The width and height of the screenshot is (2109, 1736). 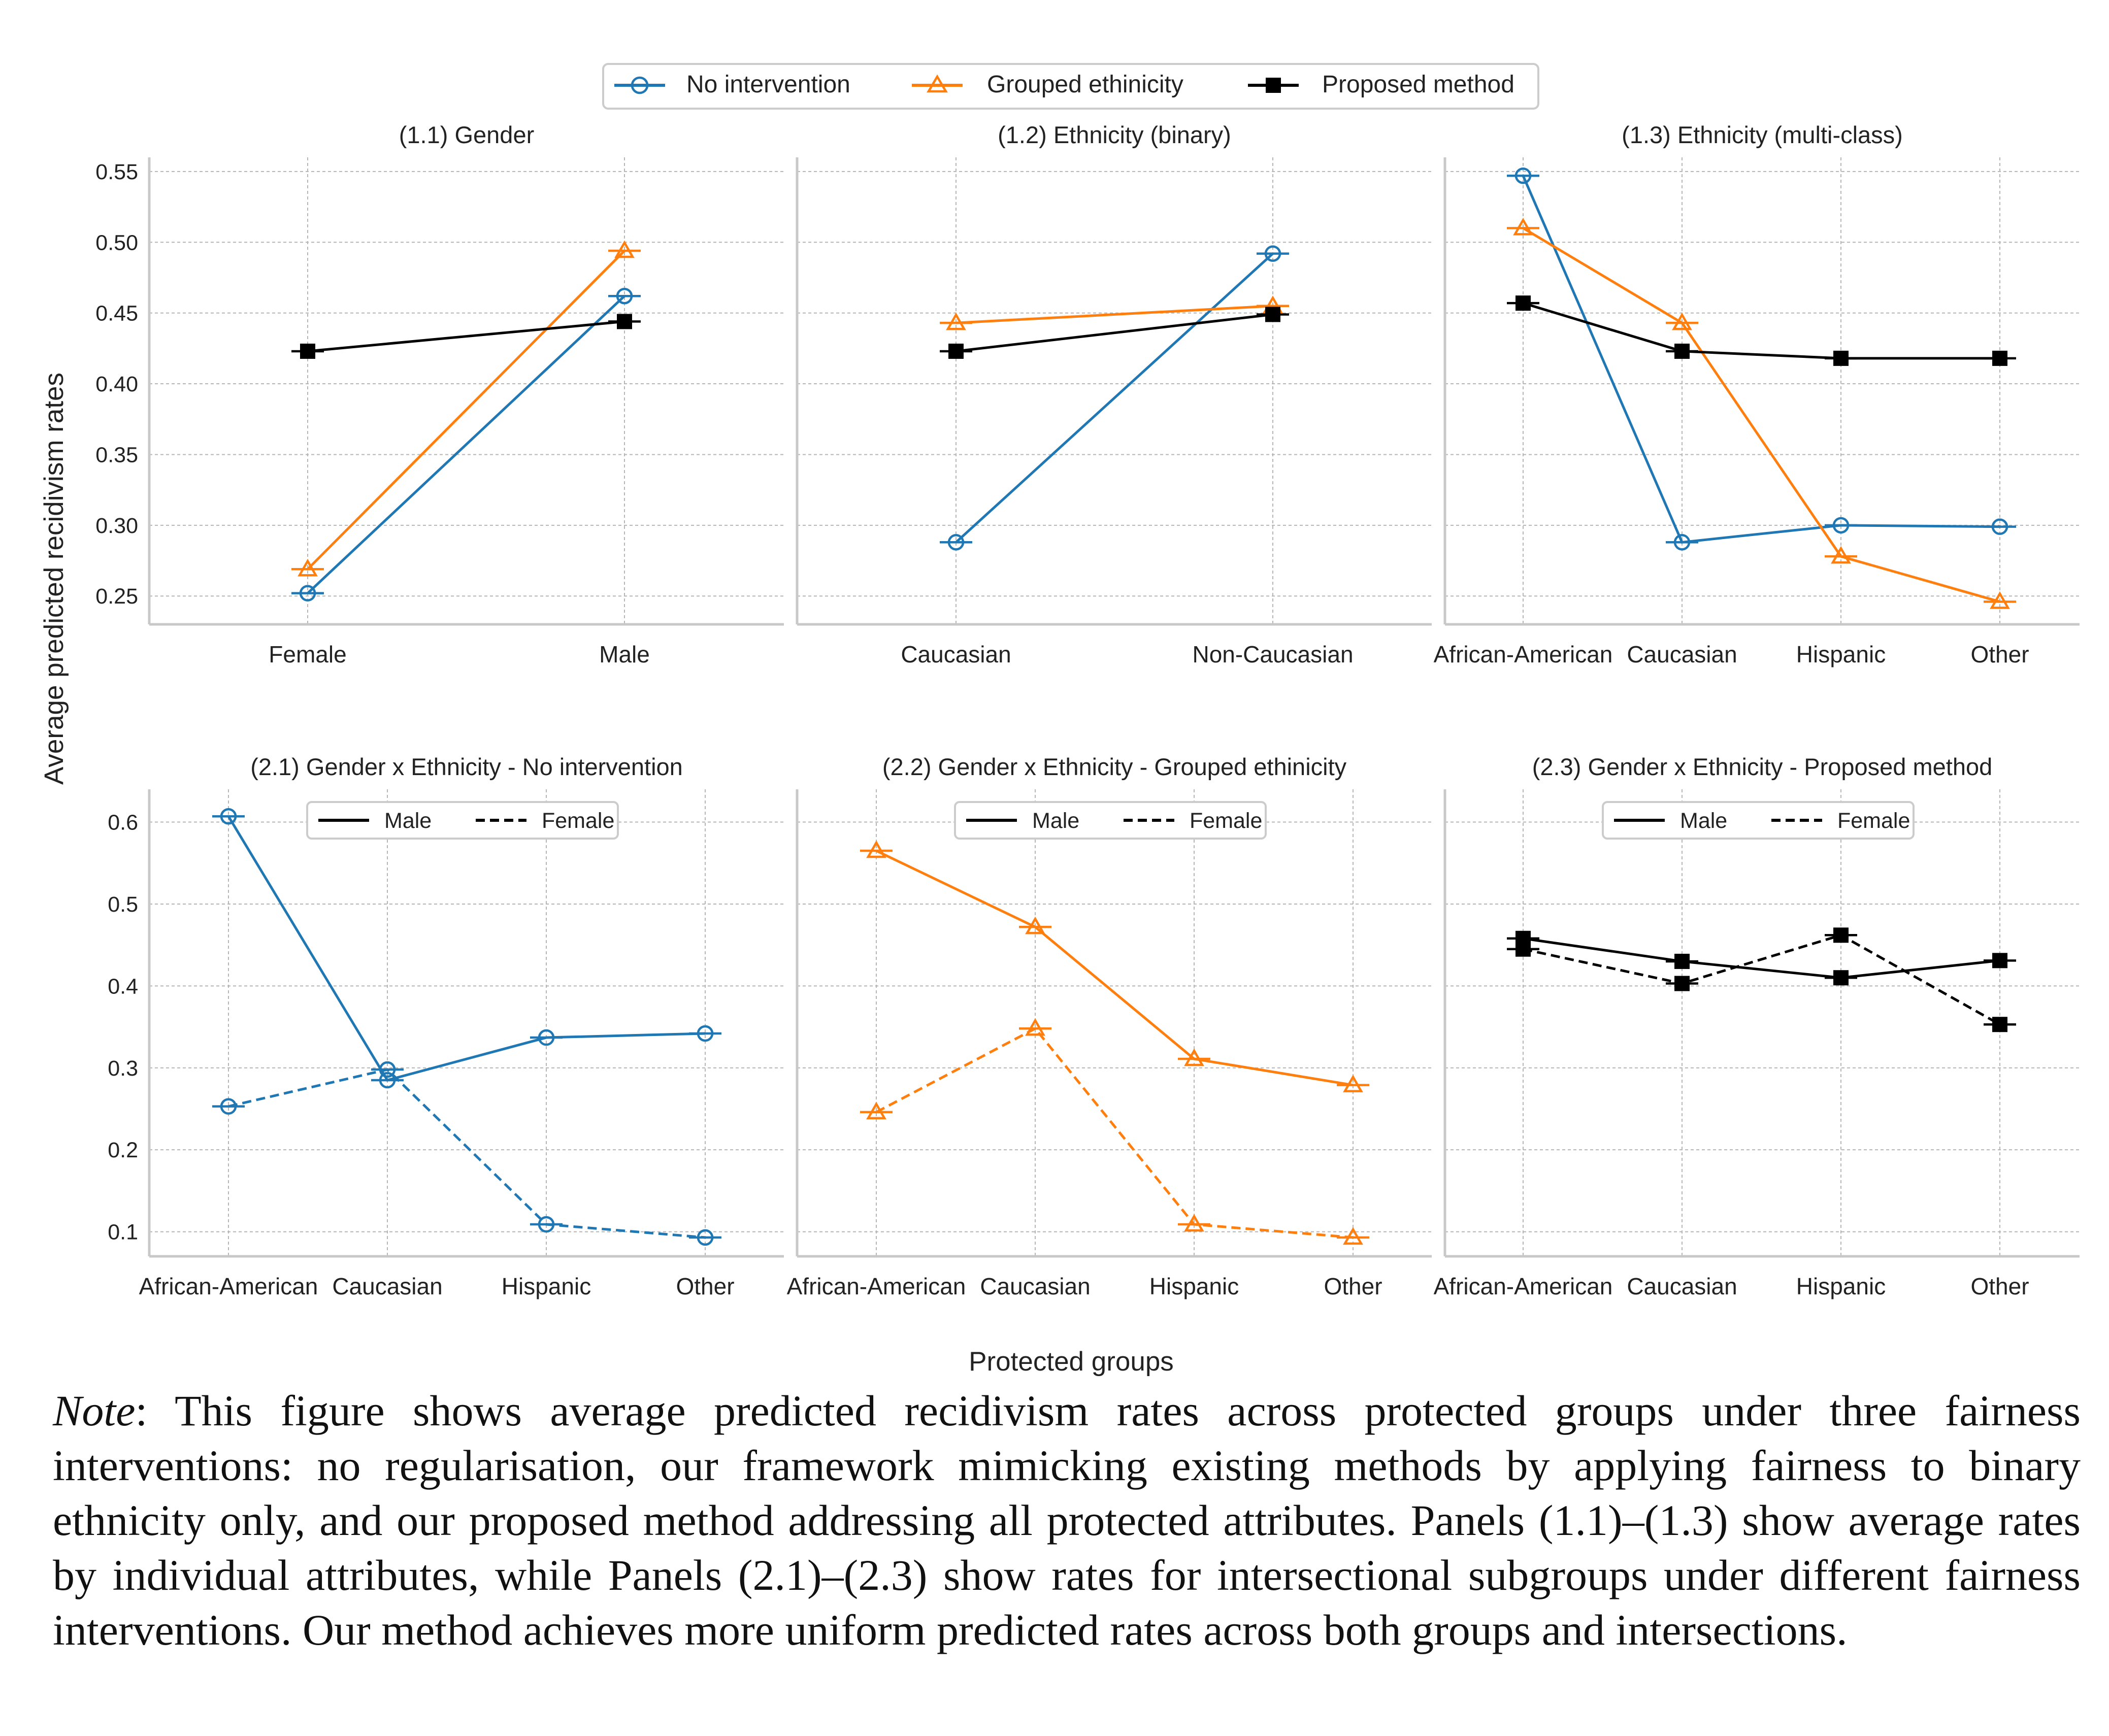 I want to click on inner-legend: Male Female, so click(x=1758, y=820).